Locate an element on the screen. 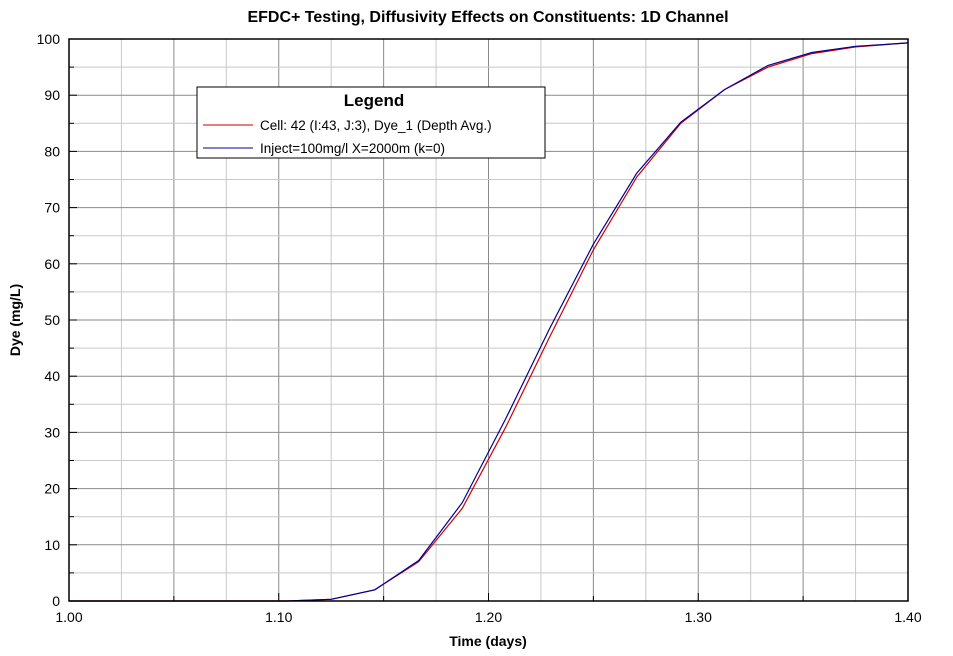  legend-entry-1: Cell: 42 (I:43, J:3), Dye_1 (Depth Avg.) is located at coordinates (376, 125).